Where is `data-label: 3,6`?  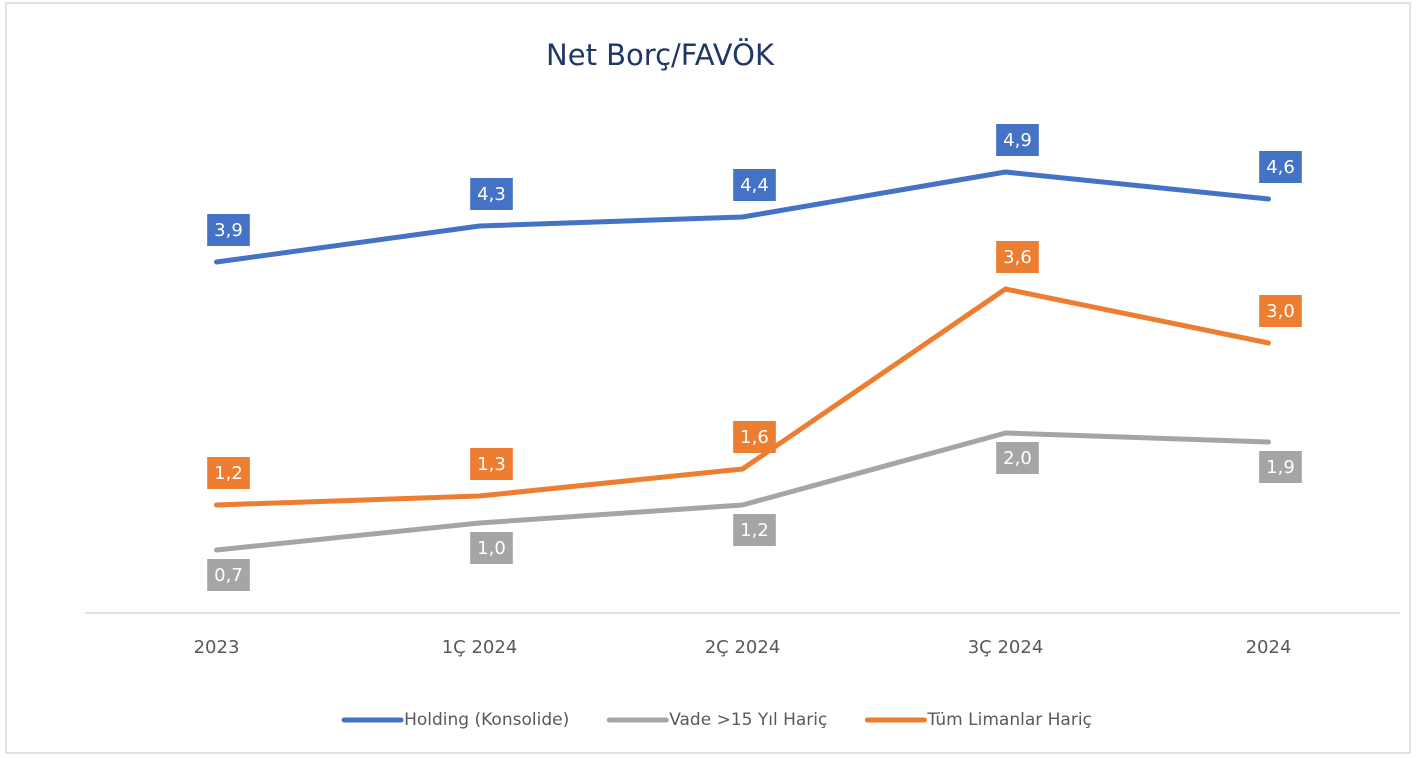 data-label: 3,6 is located at coordinates (1017, 257).